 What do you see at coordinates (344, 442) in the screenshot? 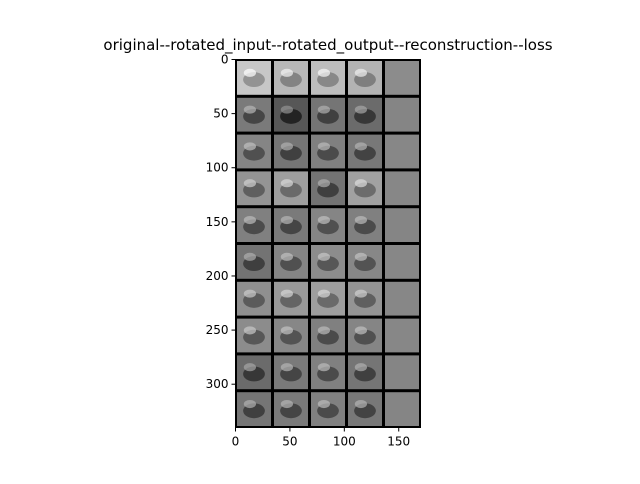
I see `x-tick-label: 100` at bounding box center [344, 442].